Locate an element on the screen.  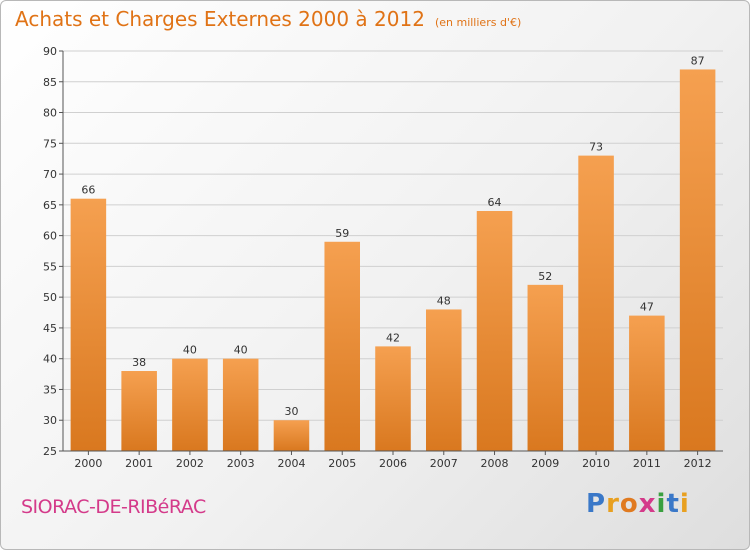
data-label: 48 is located at coordinates (444, 300).